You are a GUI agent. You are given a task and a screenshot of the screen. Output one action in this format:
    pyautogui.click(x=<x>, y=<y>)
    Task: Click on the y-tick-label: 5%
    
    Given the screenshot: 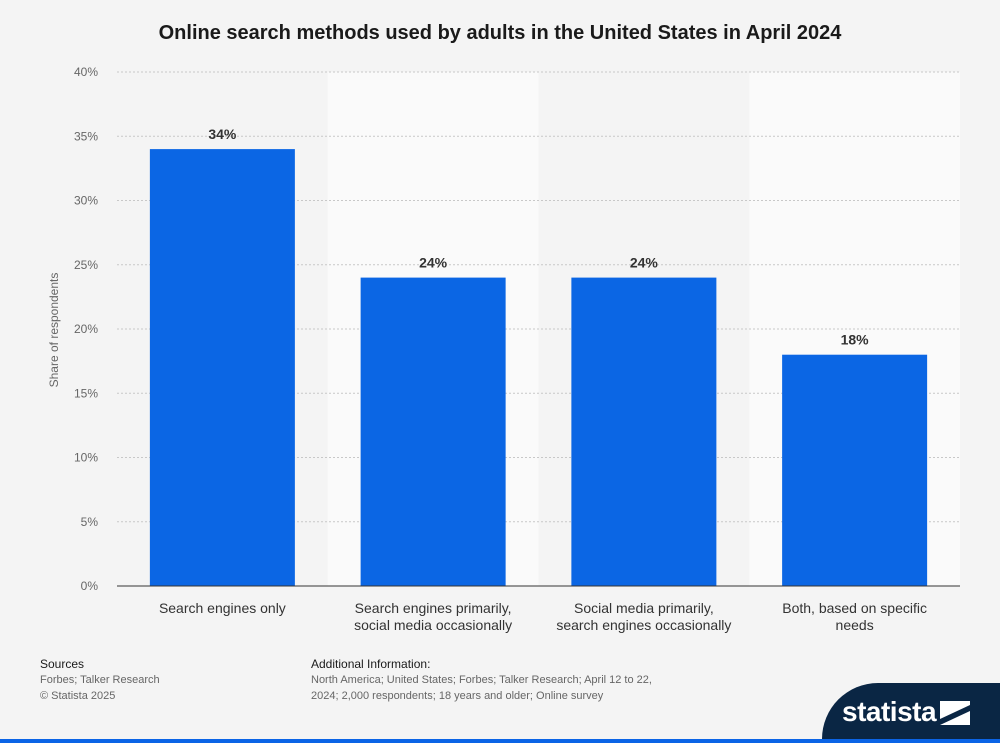 What is the action you would take?
    pyautogui.click(x=90, y=522)
    